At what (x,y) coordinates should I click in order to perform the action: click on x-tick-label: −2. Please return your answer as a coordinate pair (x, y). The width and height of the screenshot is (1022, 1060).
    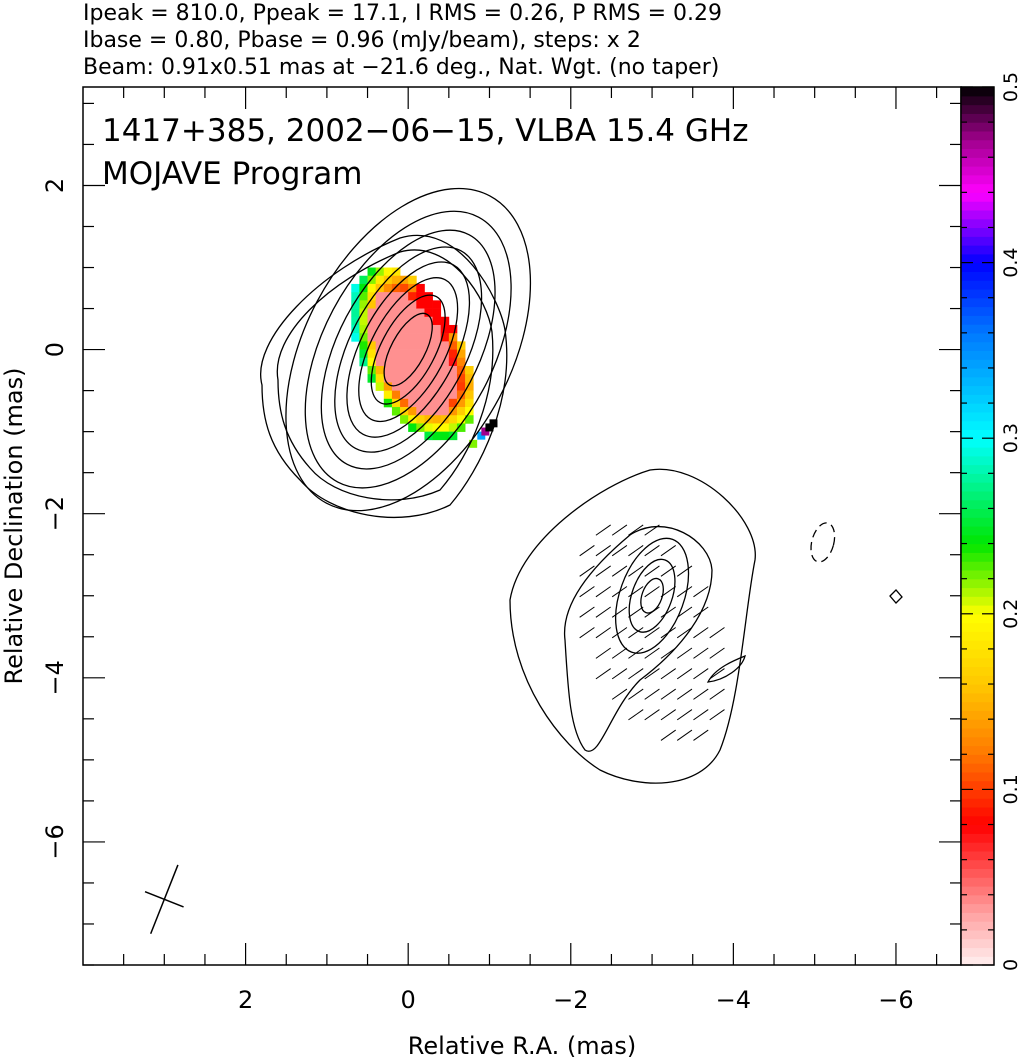
    Looking at the image, I should click on (570, 1000).